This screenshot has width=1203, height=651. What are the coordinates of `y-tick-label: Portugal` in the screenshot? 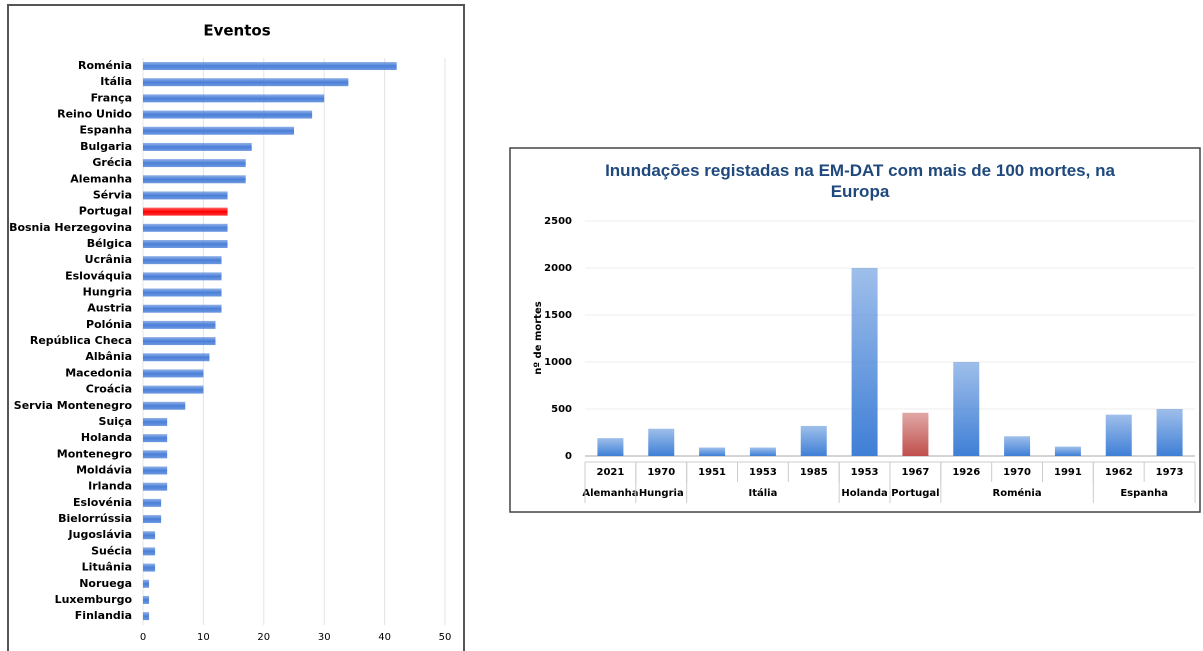 It's located at (105, 211).